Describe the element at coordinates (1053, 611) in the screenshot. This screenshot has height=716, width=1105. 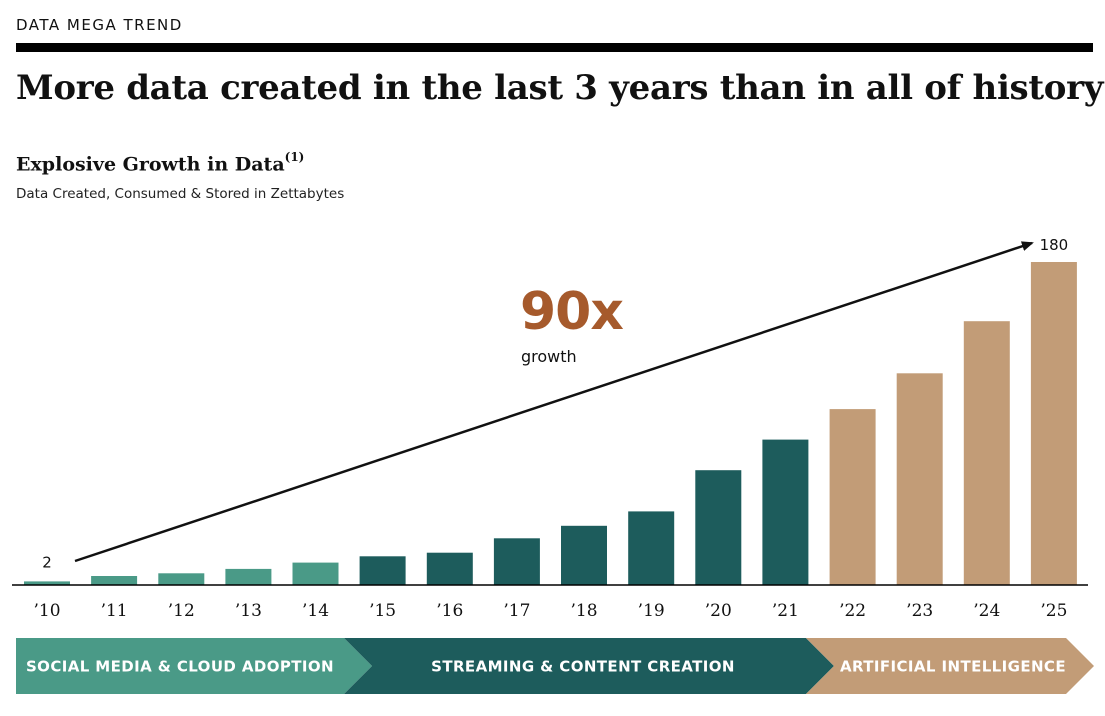
I see `x-tick-label-15: ’25` at that location.